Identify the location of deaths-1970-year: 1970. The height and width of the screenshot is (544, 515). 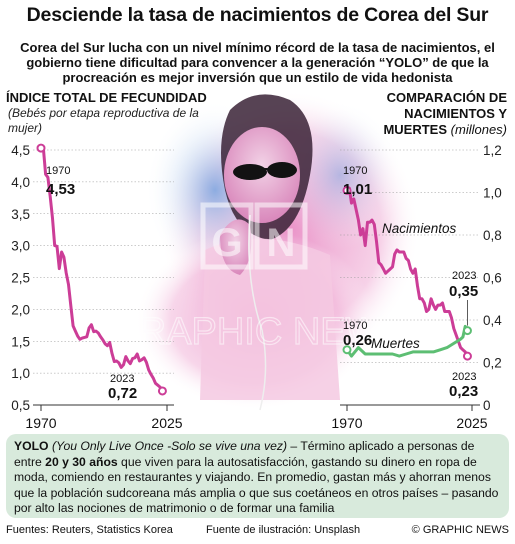
(355, 326).